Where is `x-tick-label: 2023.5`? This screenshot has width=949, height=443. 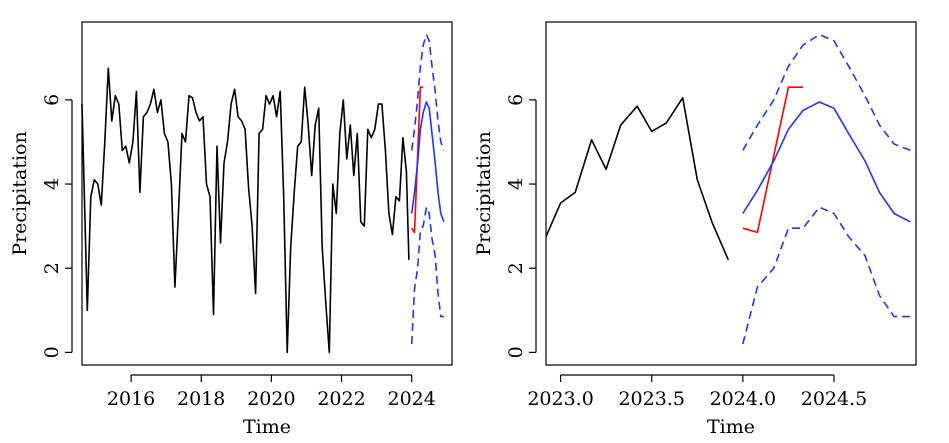 x-tick-label: 2023.5 is located at coordinates (651, 399).